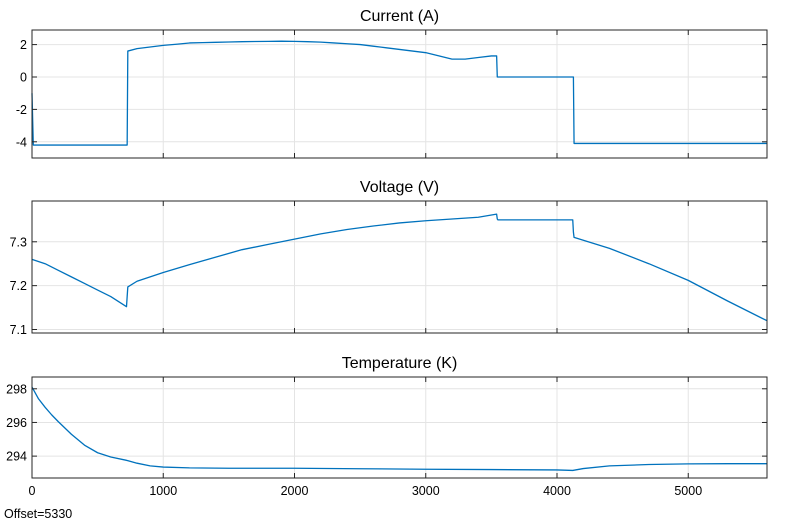 This screenshot has height=530, width=787. Describe the element at coordinates (295, 491) in the screenshot. I see `temperature-x-tick-label: 2000` at that location.